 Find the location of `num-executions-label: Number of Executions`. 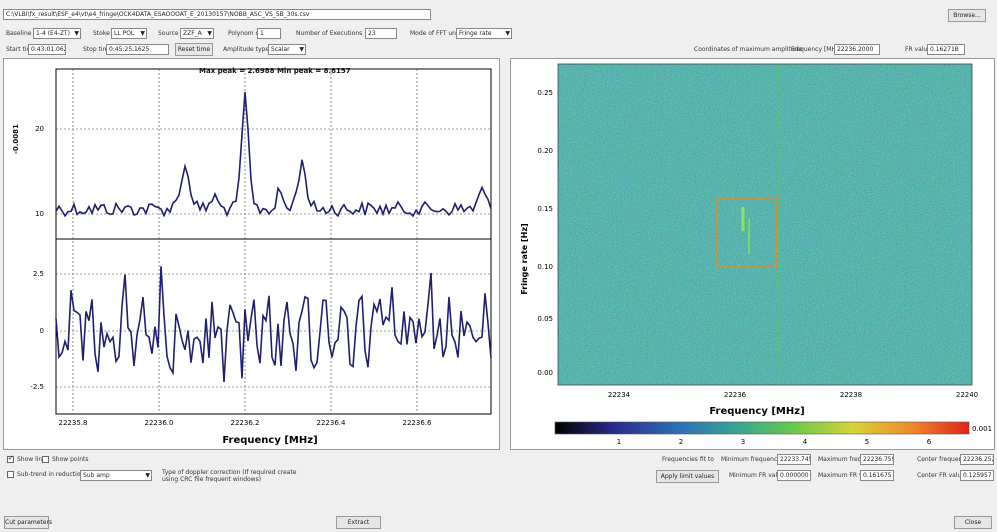

num-executions-label: Number of Executions is located at coordinates (329, 33).